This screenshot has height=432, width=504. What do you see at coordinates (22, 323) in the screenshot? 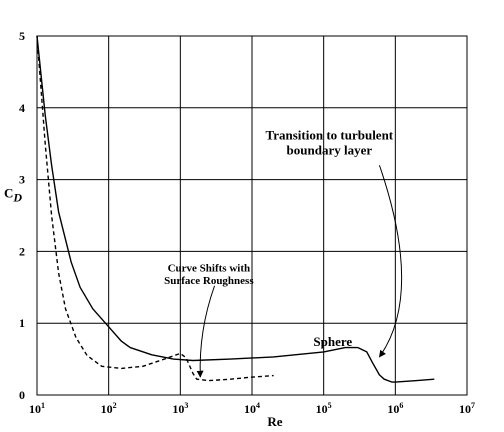
I see `y-tick-label: 1` at bounding box center [22, 323].